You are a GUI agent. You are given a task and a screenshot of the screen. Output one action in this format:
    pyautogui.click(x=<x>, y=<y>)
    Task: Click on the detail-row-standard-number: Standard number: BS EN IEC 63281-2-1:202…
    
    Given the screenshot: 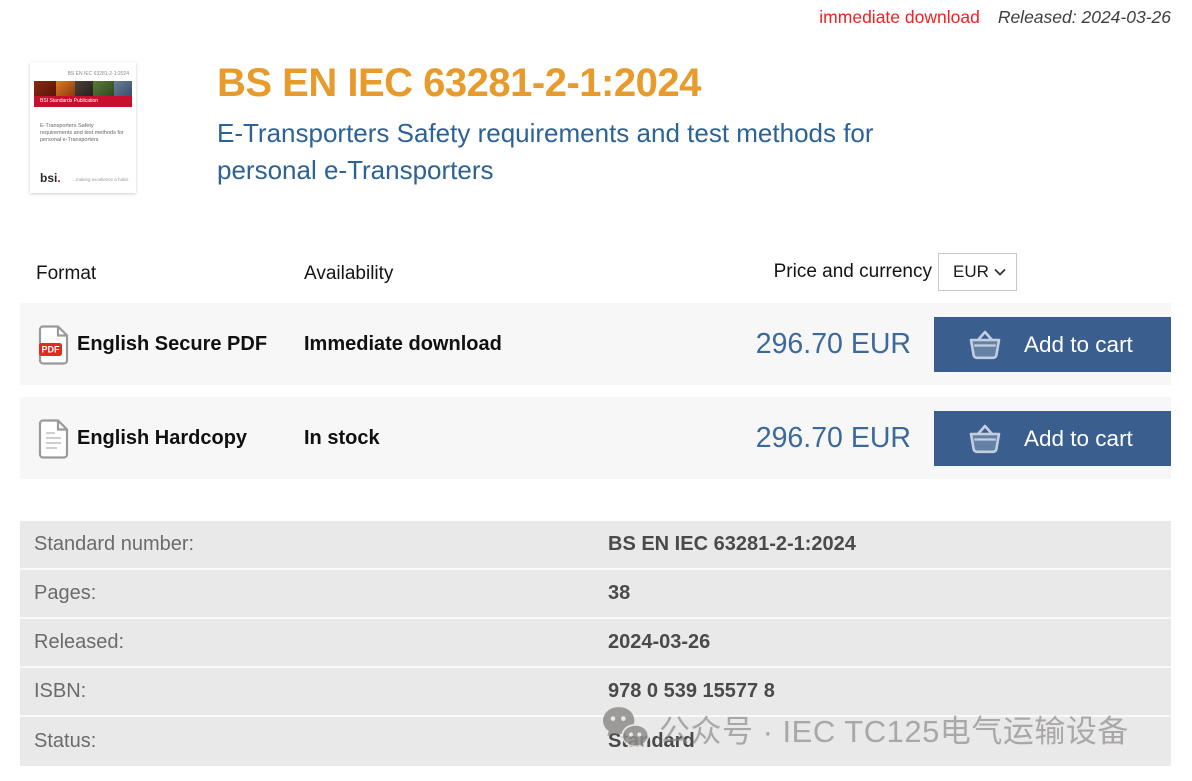 What is the action you would take?
    pyautogui.click(x=595, y=545)
    